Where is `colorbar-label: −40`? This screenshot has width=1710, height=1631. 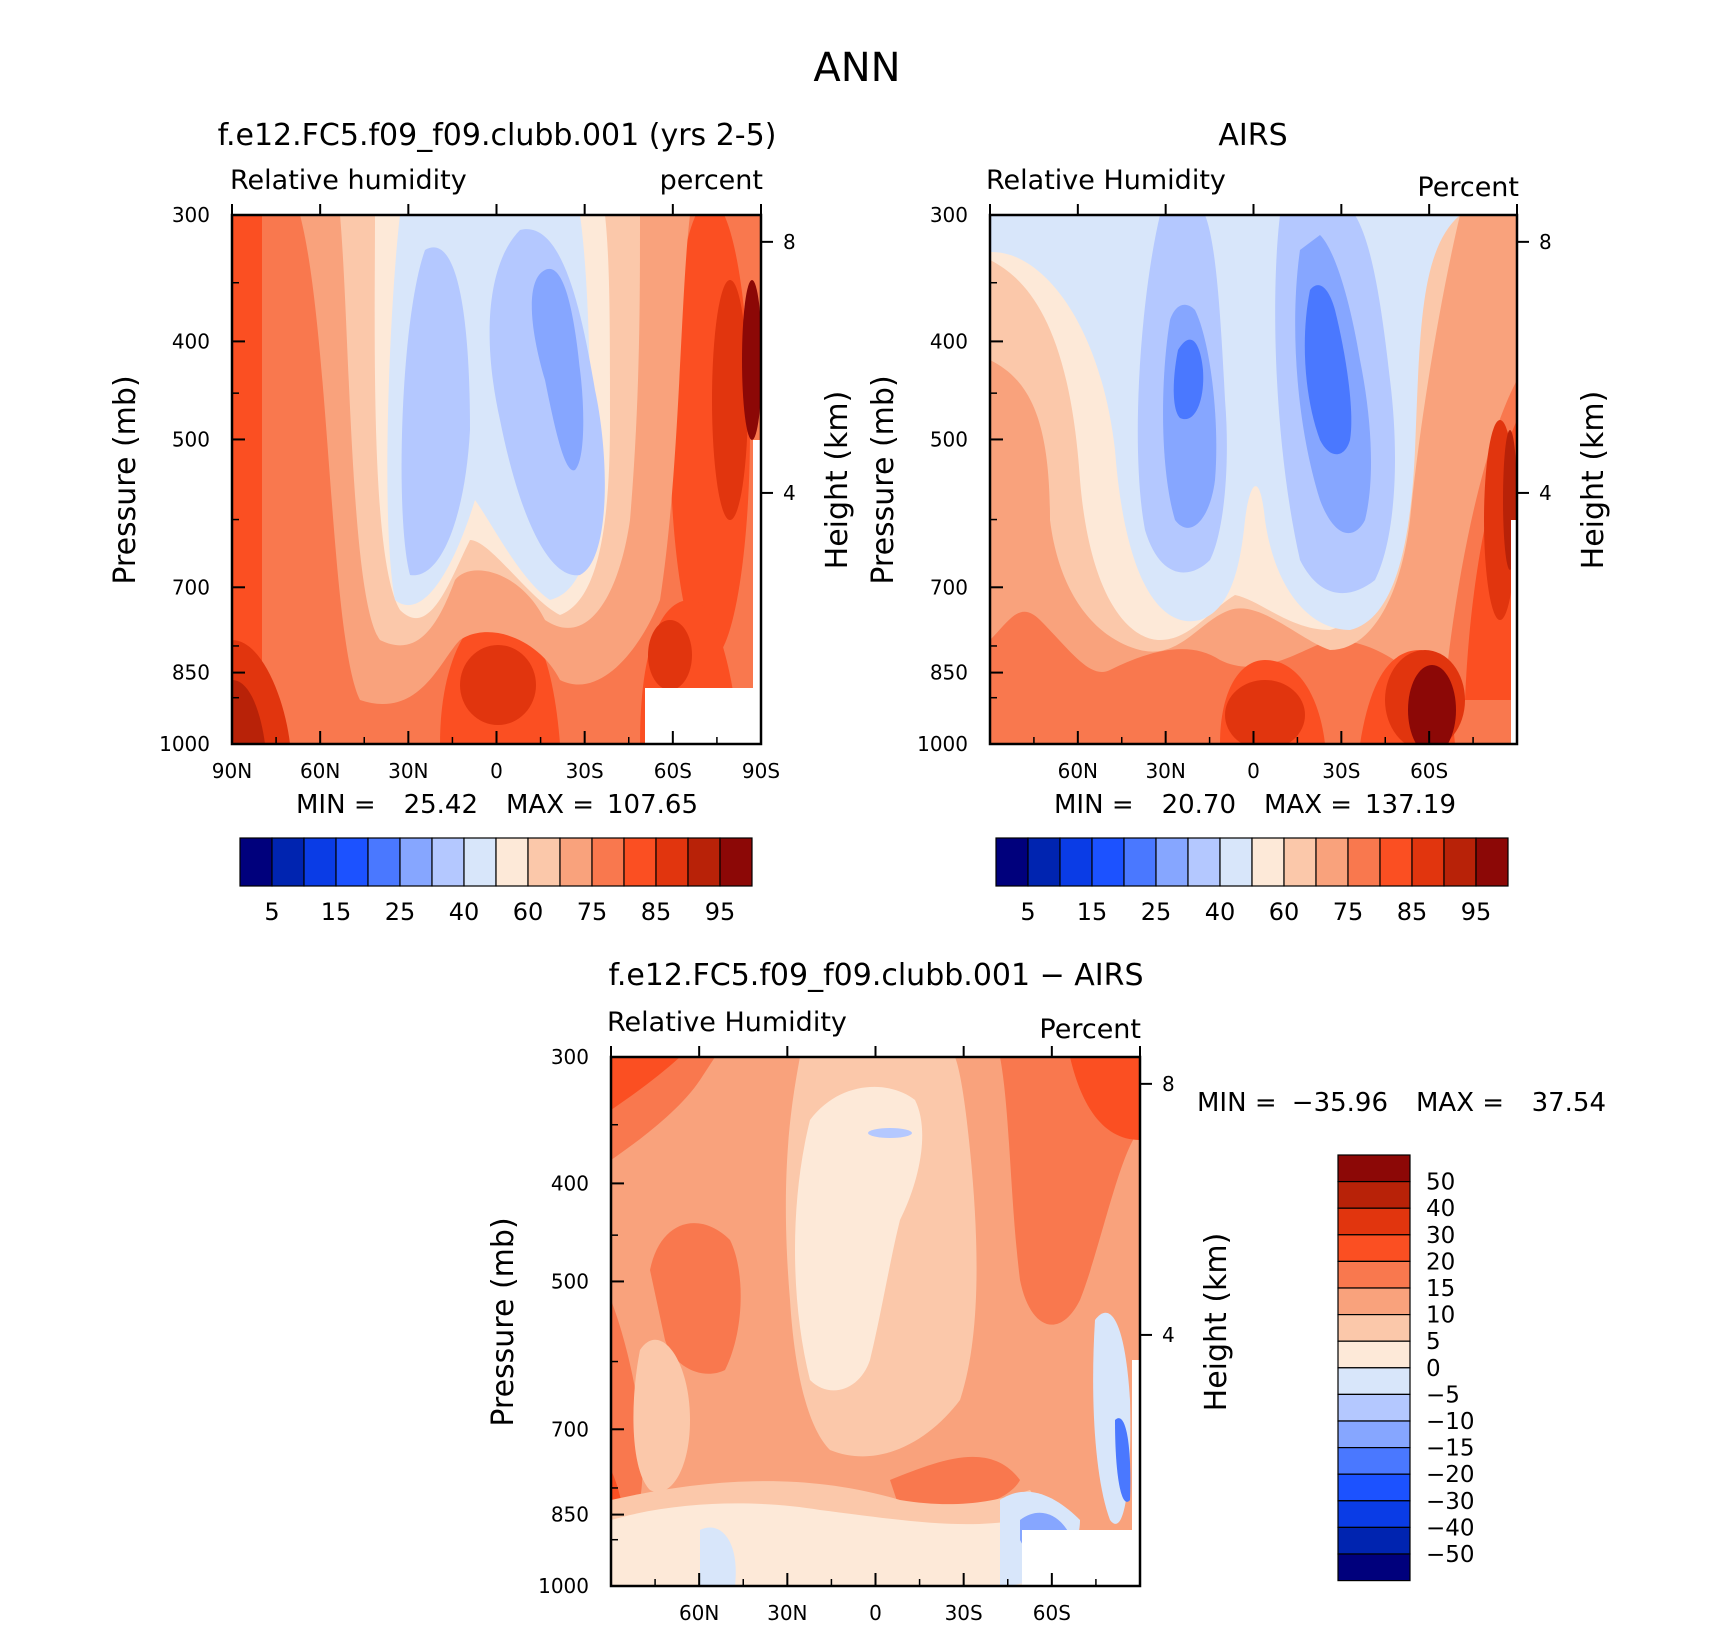
colorbar-label: −40 is located at coordinates (1450, 1528).